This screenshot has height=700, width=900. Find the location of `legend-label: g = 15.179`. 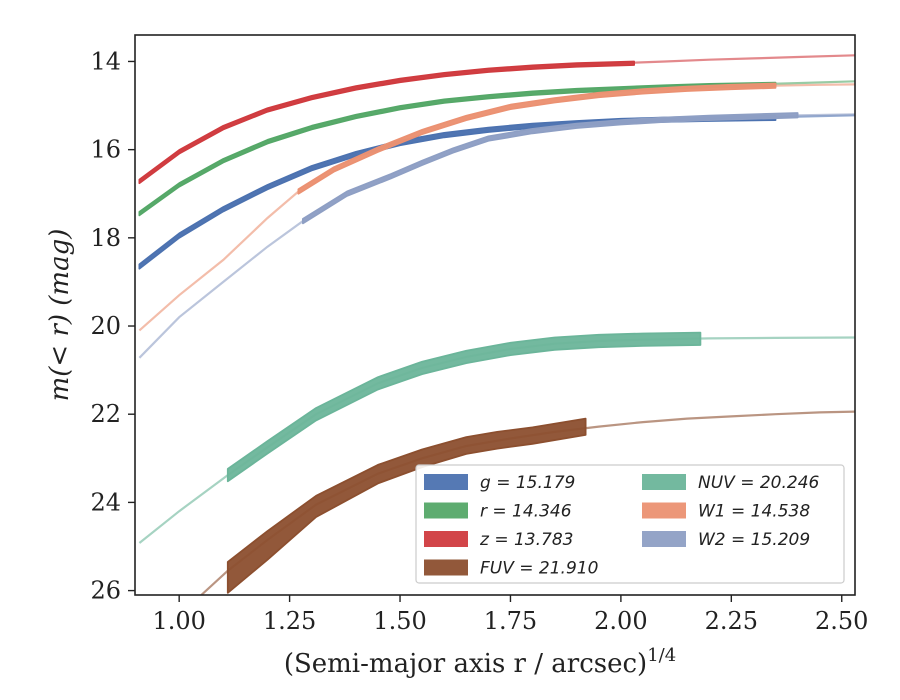

legend-label: g = 15.179 is located at coordinates (527, 483).